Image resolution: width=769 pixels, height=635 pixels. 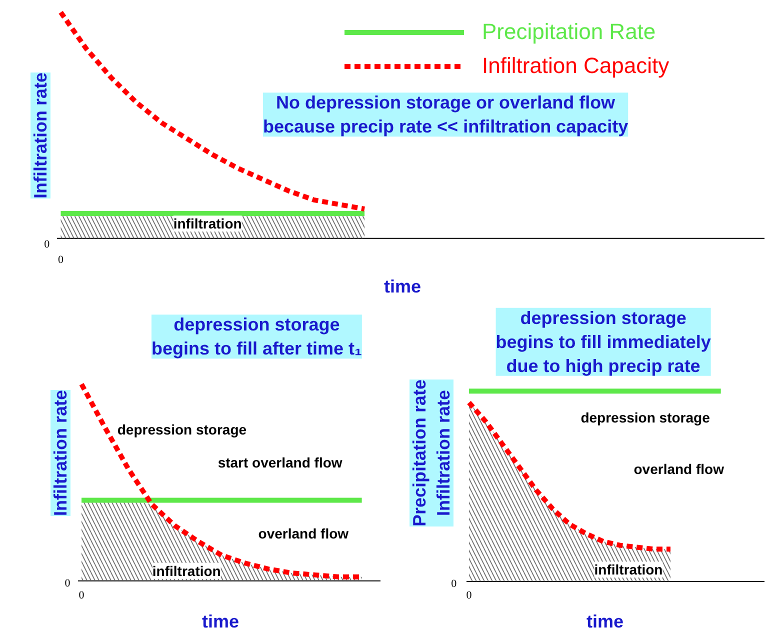 I want to click on y-axis-title: Precipitation rate Infiltration rate, so click(x=432, y=453).